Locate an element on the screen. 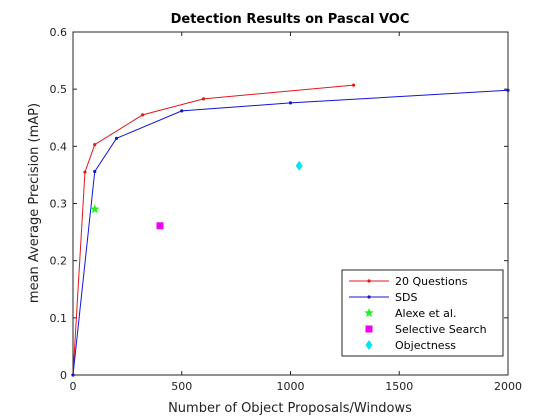 This screenshot has width=560, height=420. x-tick-label: 0 is located at coordinates (73, 386).